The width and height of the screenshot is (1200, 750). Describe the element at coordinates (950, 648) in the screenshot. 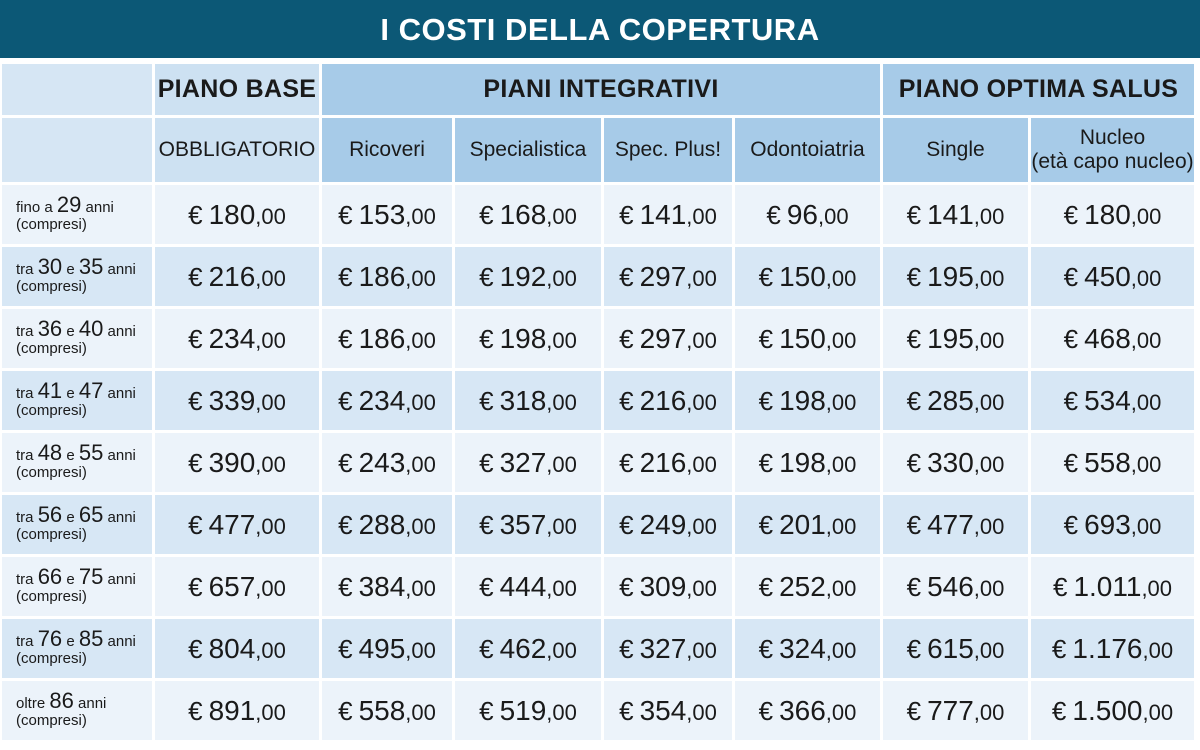

I see `price-integer: 615` at that location.